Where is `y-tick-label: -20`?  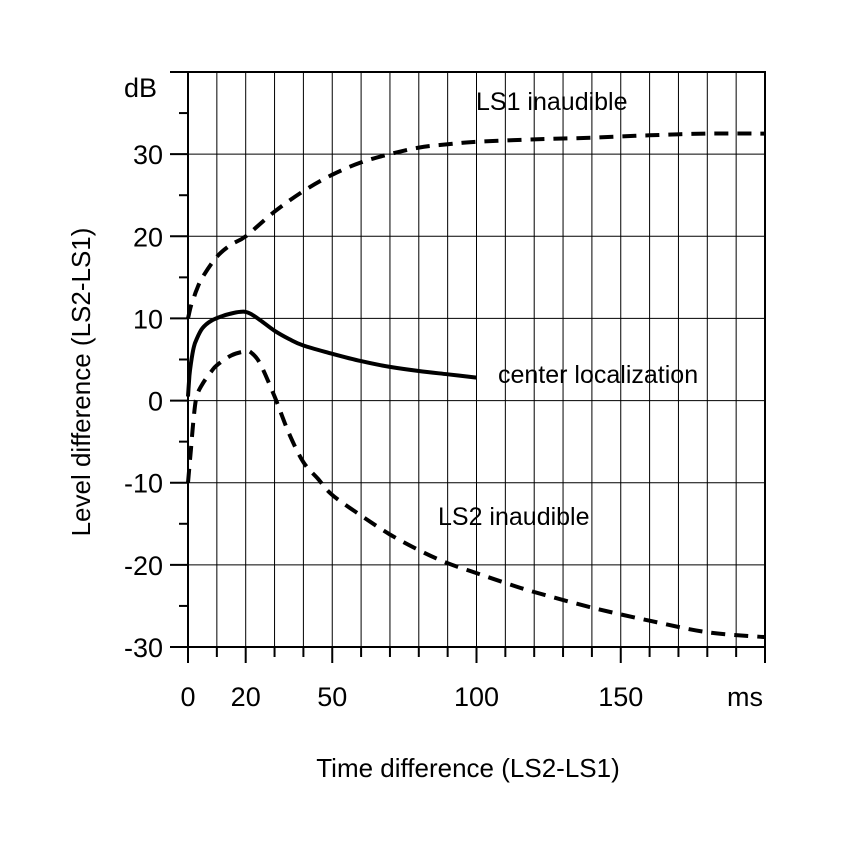
y-tick-label: -20 is located at coordinates (143, 566).